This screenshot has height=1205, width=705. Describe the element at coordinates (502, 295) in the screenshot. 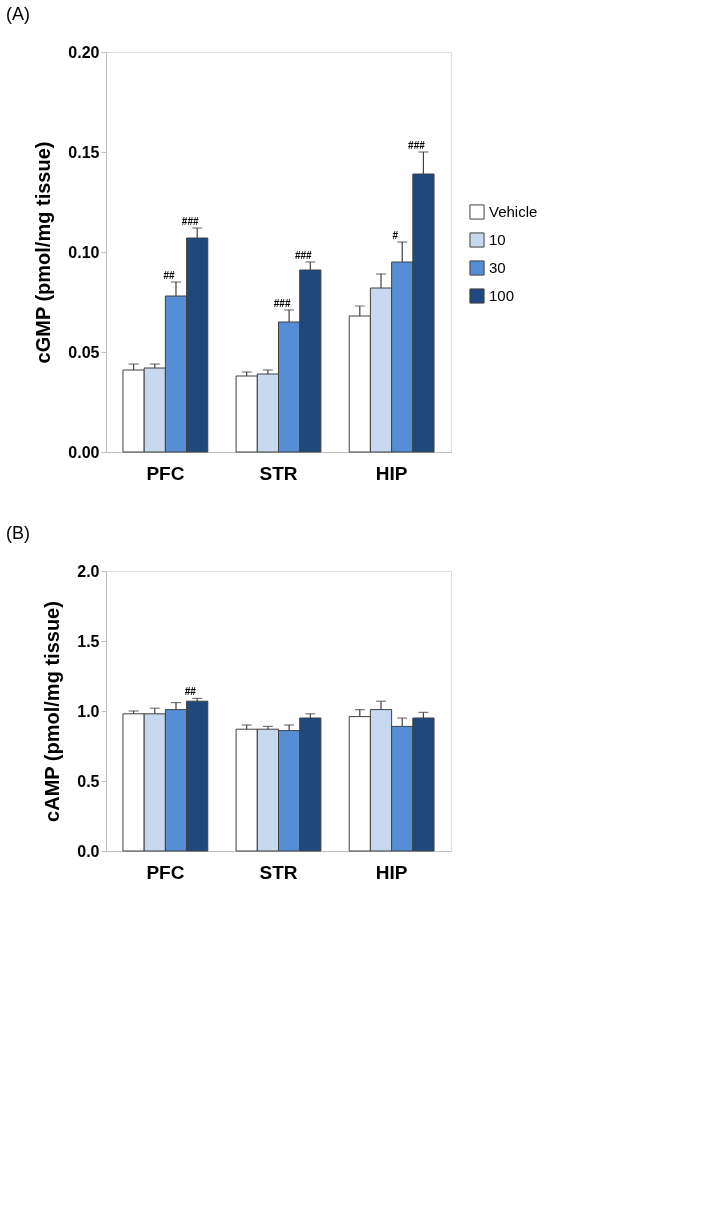

I see `legend-label: 100` at that location.